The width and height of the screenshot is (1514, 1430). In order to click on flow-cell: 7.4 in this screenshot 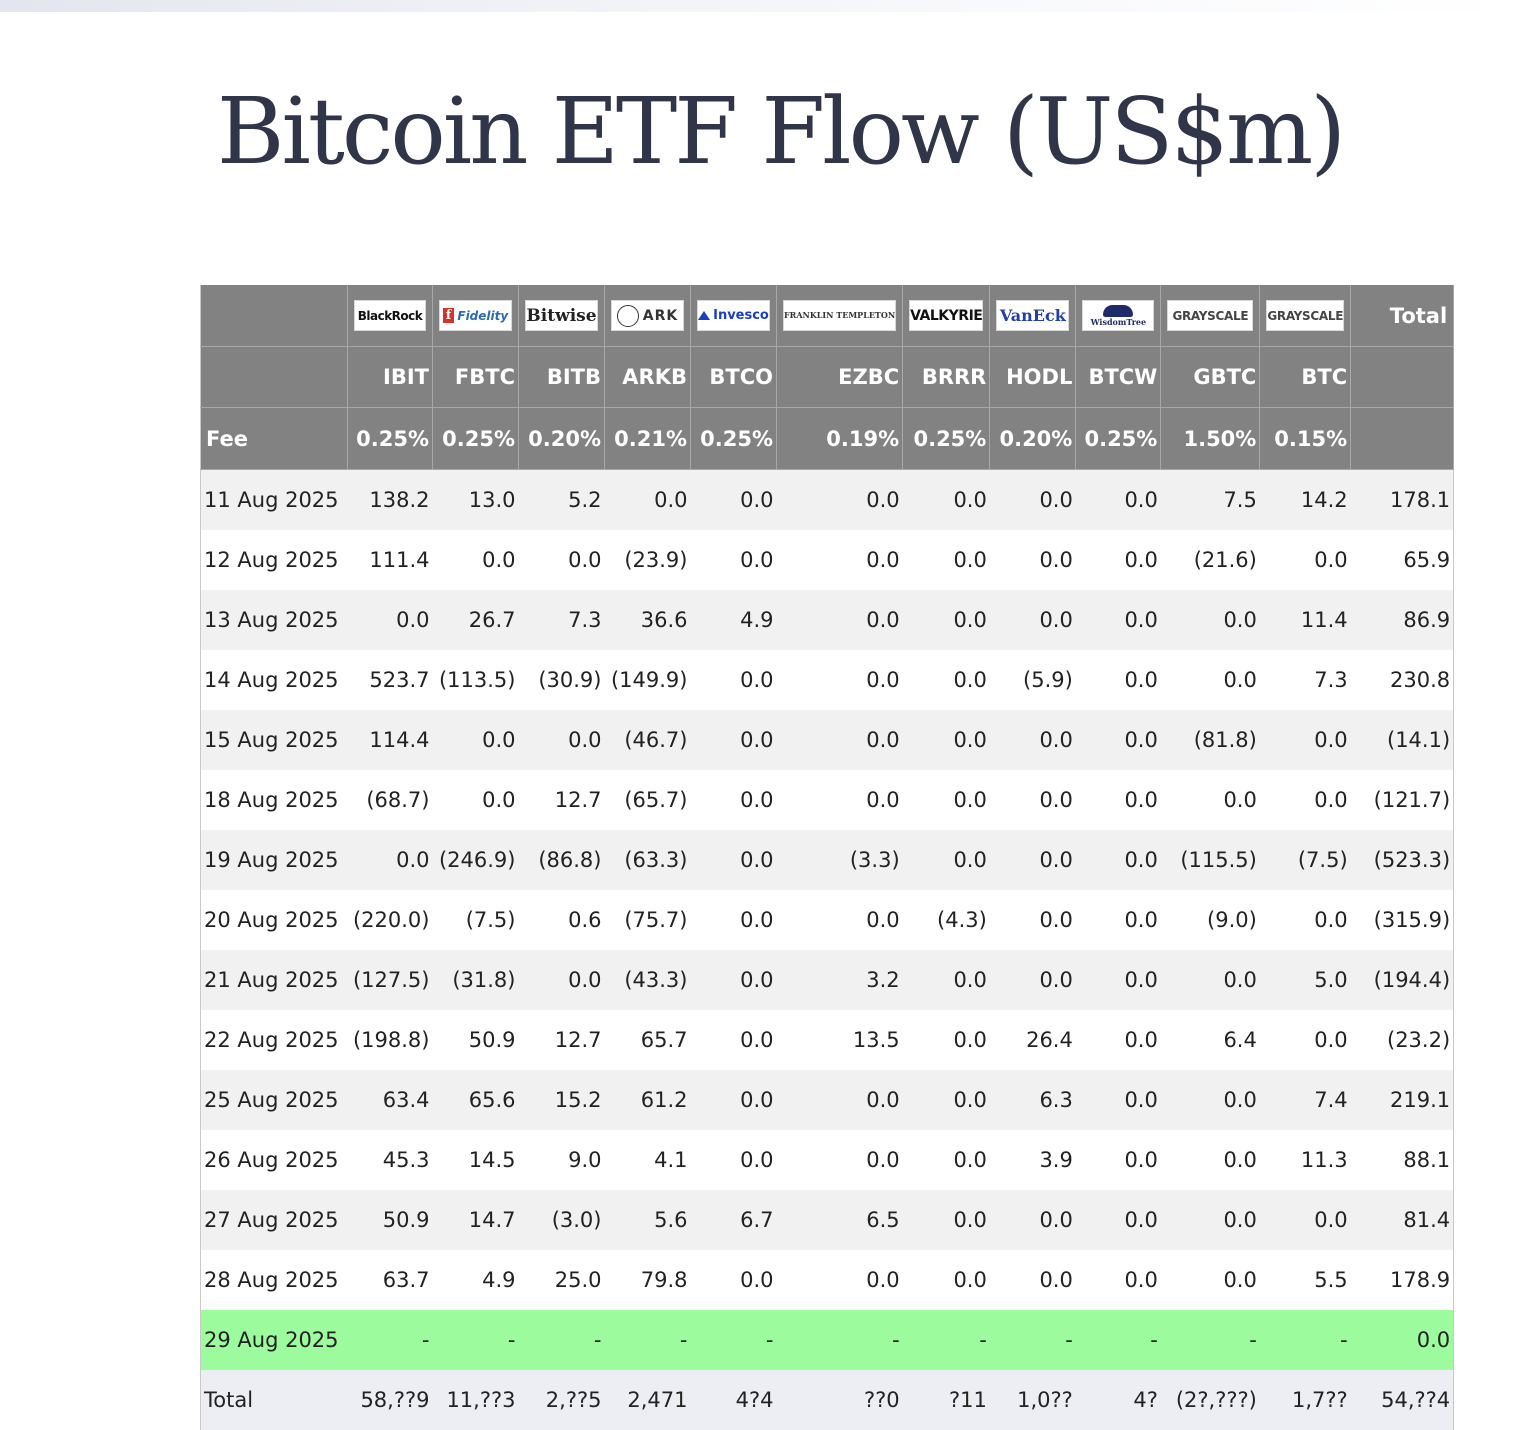, I will do `click(1305, 1100)`.